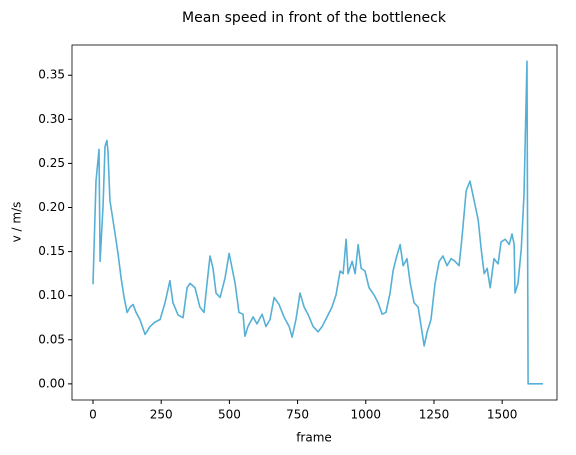  I want to click on y-tick-label: 0.10, so click(51, 295).